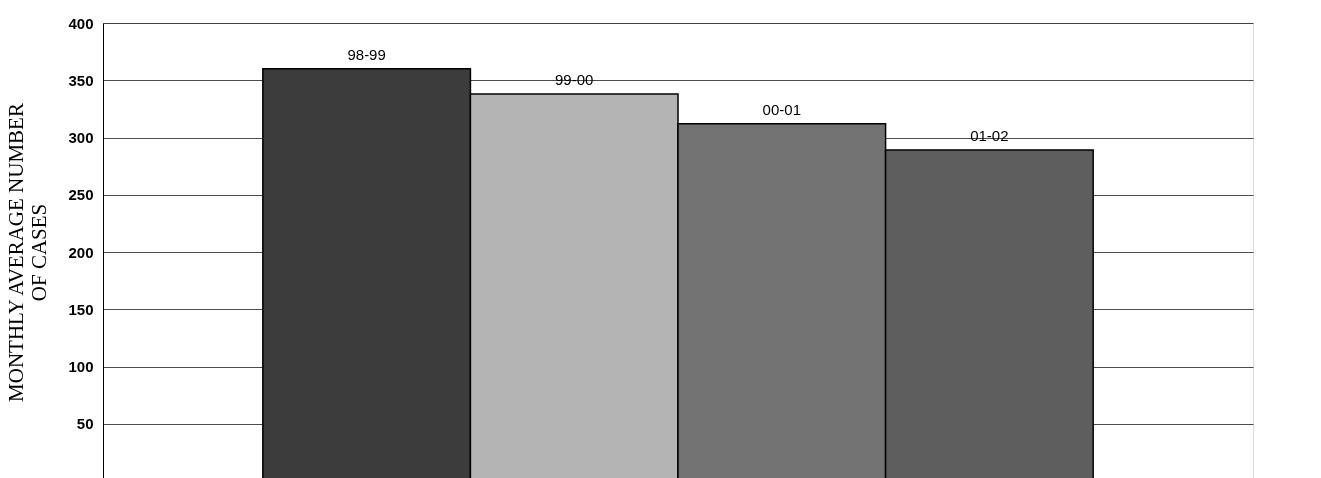 This screenshot has height=478, width=1321. I want to click on y-tick-label: 350, so click(81, 80).